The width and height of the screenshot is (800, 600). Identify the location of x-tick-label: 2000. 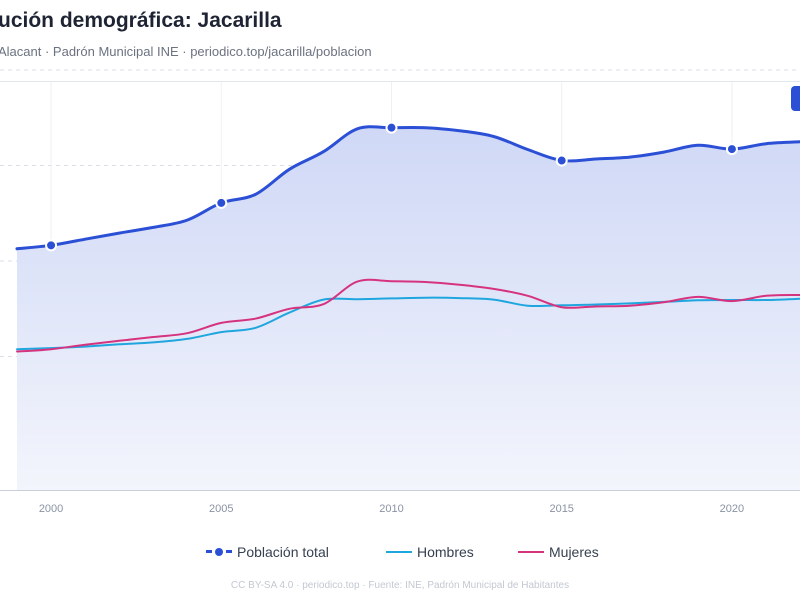
(51, 509).